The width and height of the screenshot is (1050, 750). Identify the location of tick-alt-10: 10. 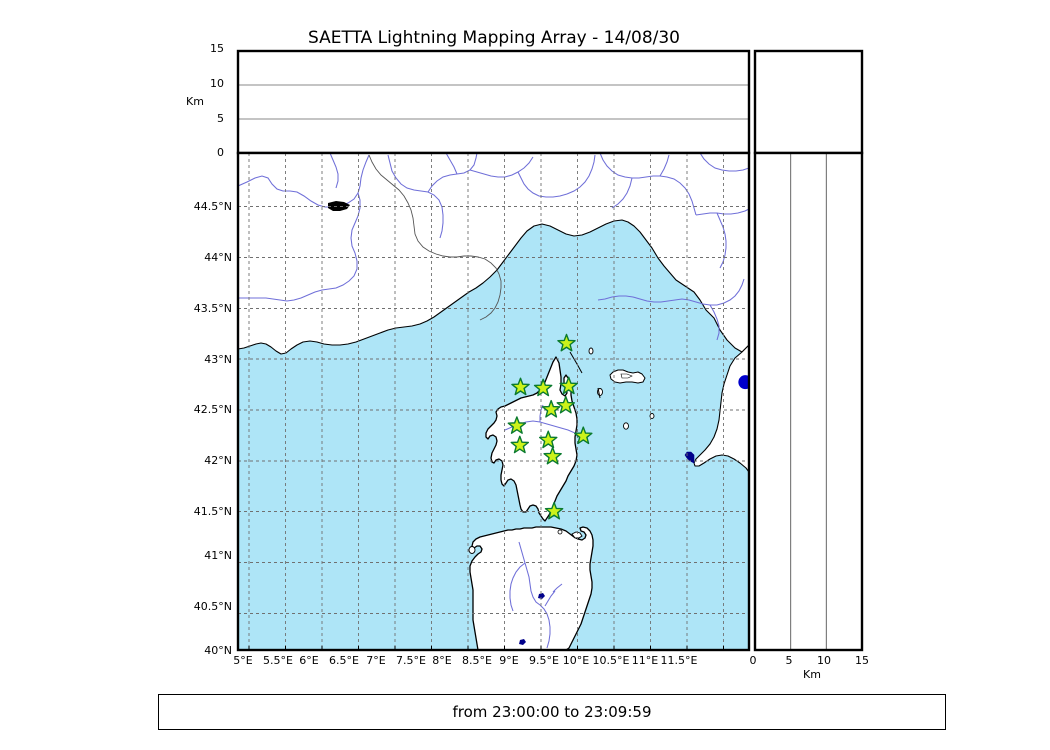
(217, 83).